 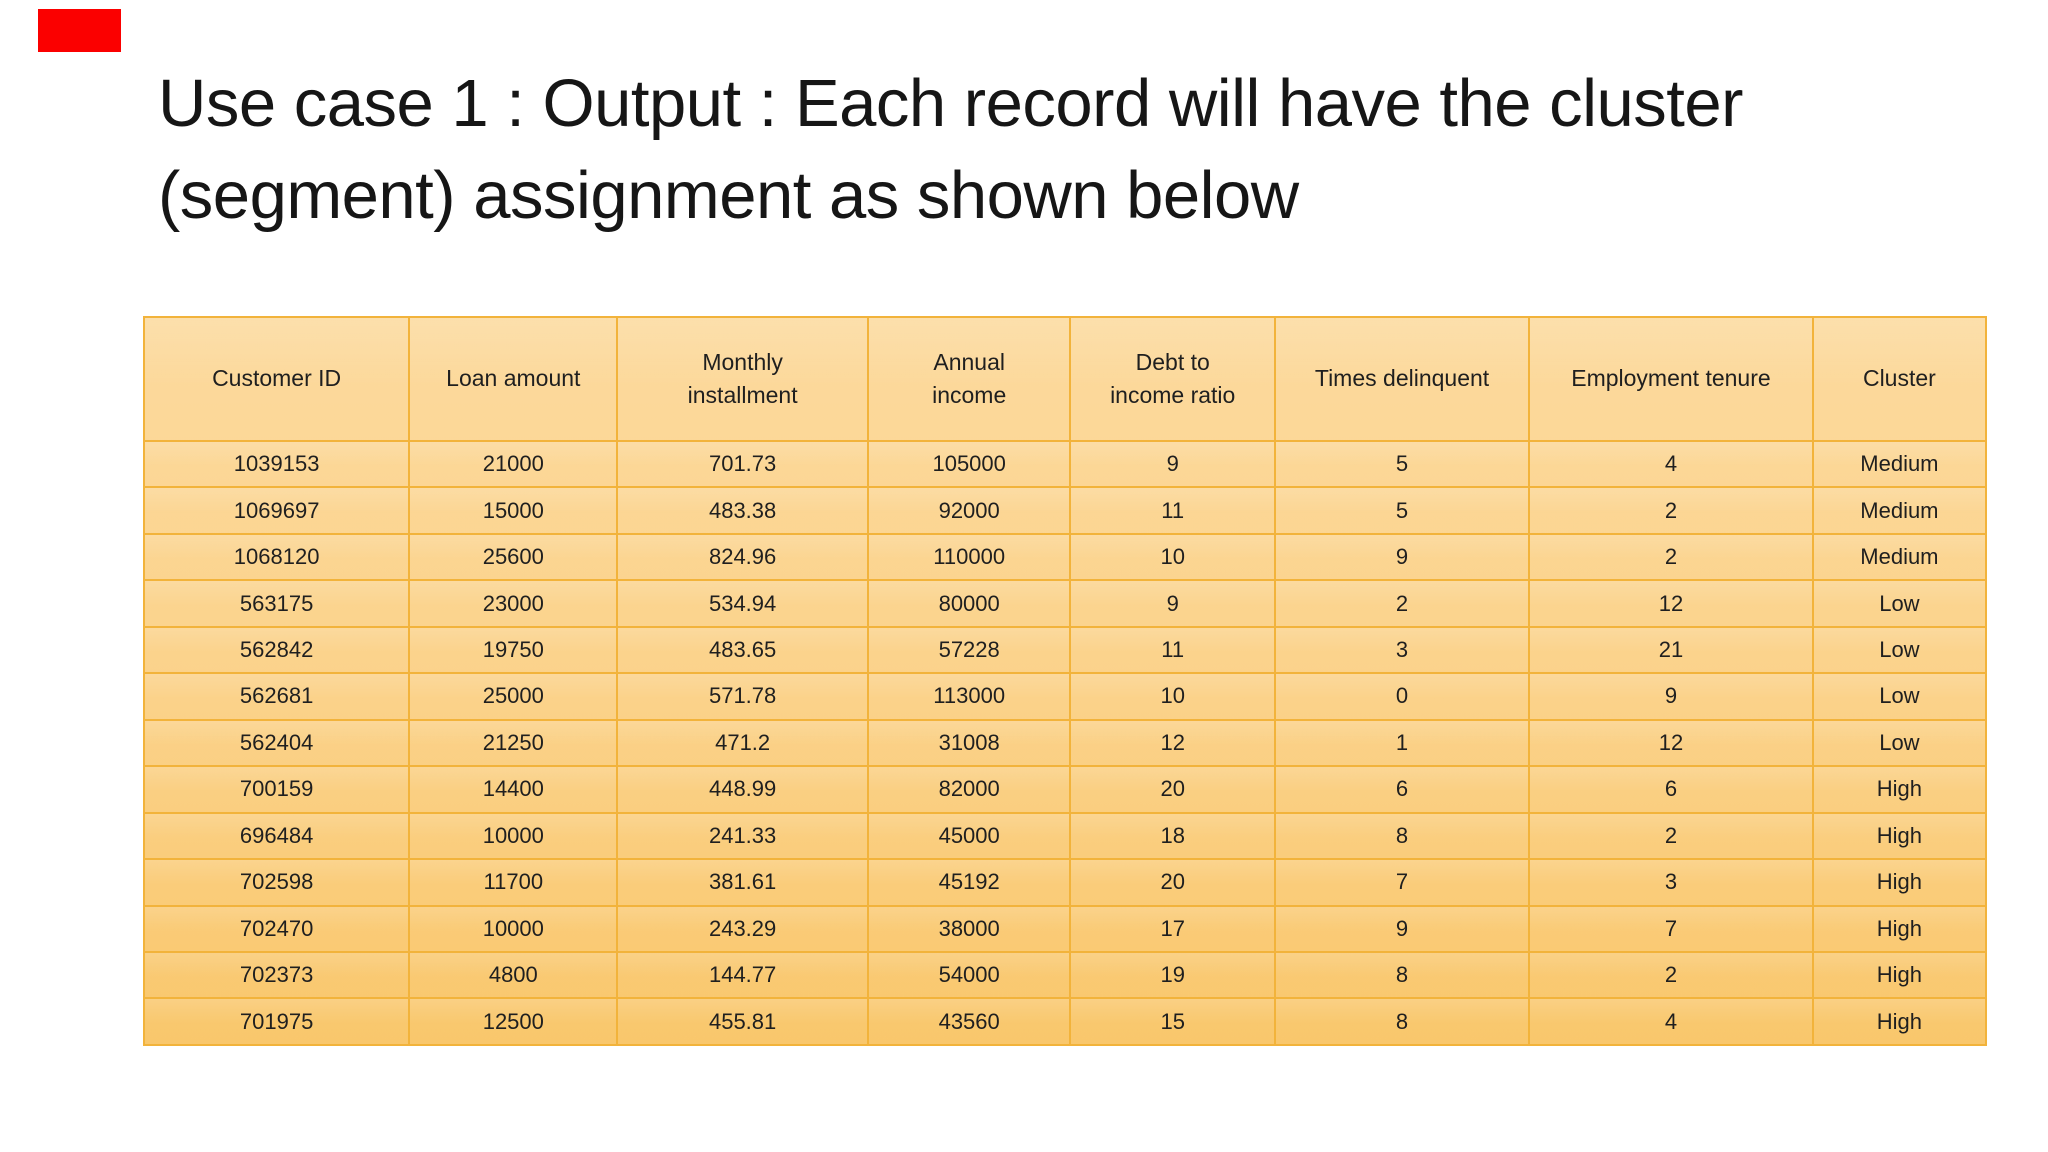 I want to click on table-cell: 10, so click(x=1172, y=557).